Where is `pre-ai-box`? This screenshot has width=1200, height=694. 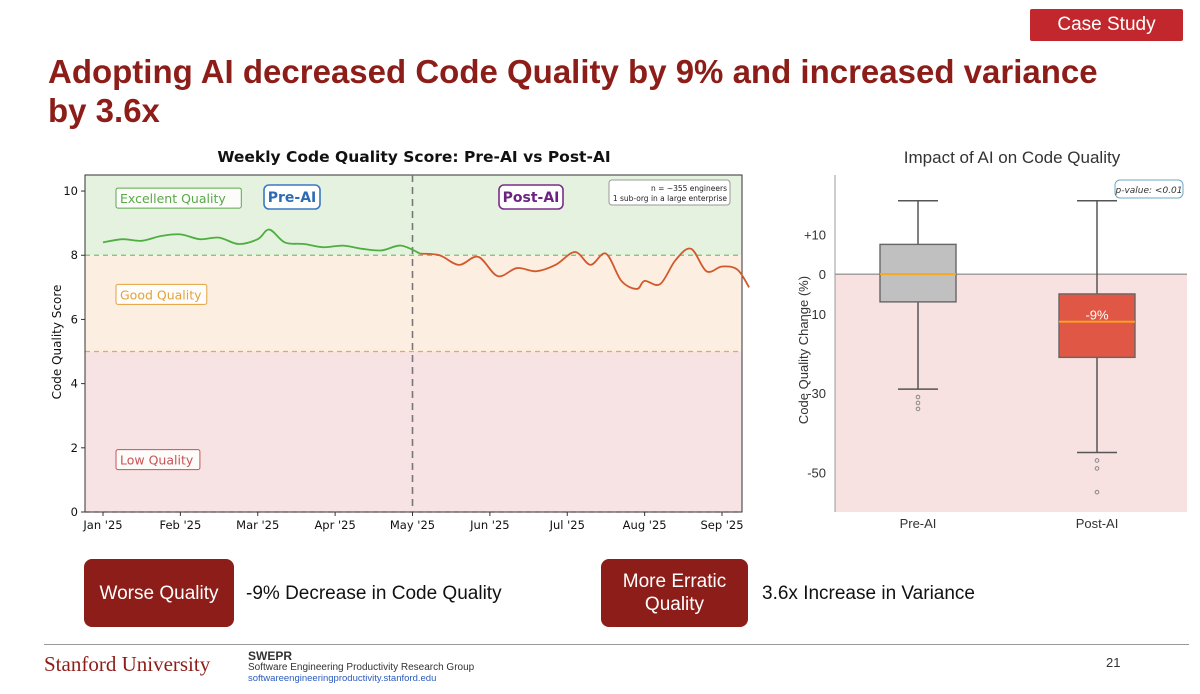 pre-ai-box is located at coordinates (292, 197).